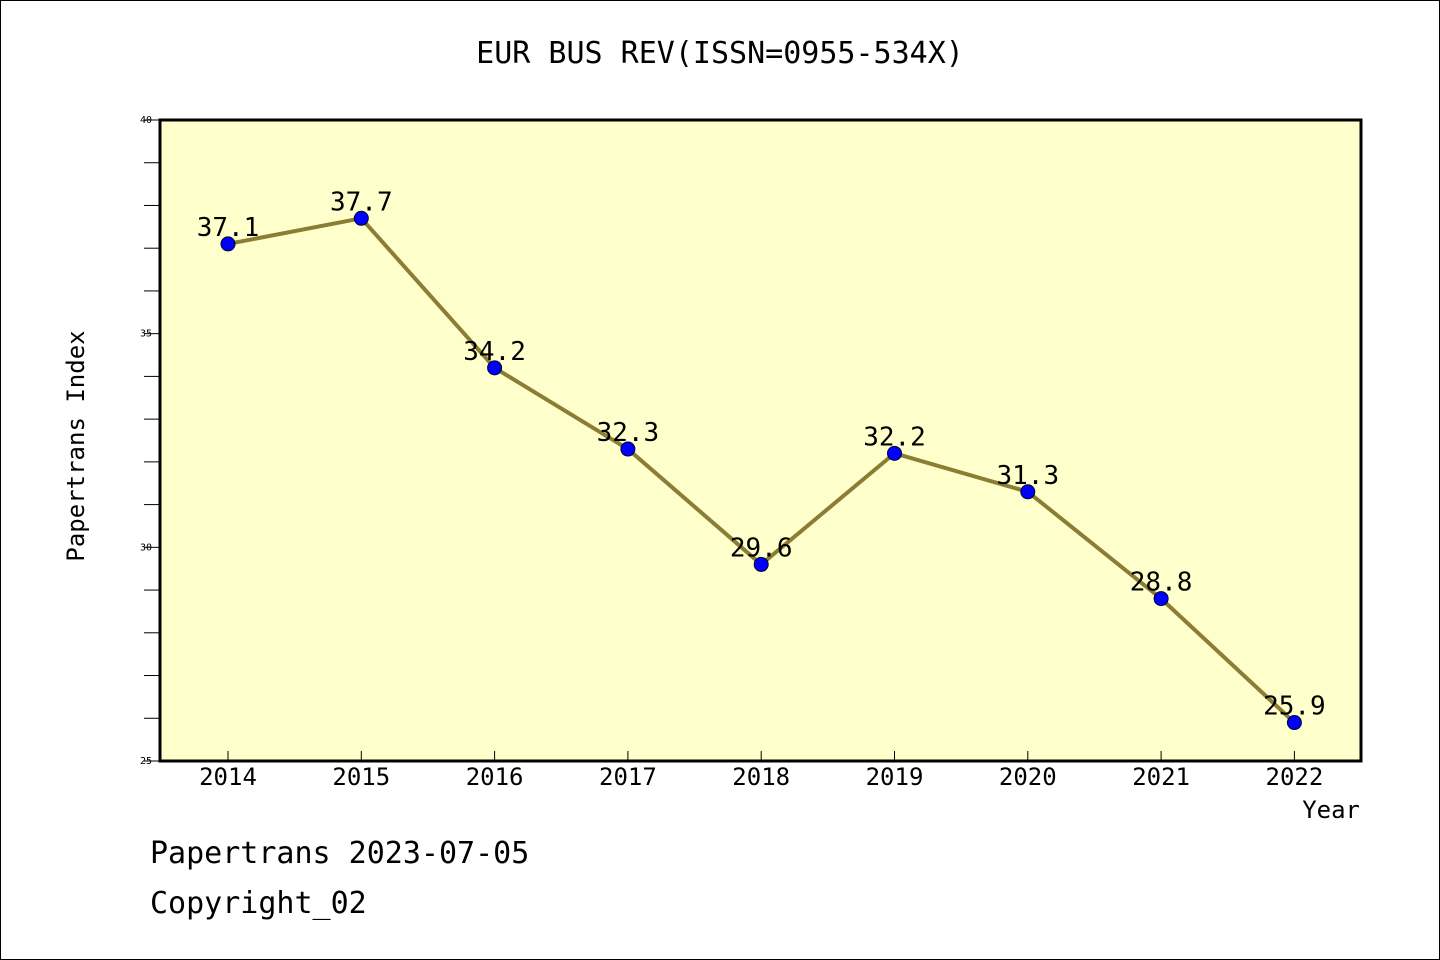 This screenshot has height=960, width=1440. What do you see at coordinates (1331, 810) in the screenshot?
I see `x-axis-label: Year` at bounding box center [1331, 810].